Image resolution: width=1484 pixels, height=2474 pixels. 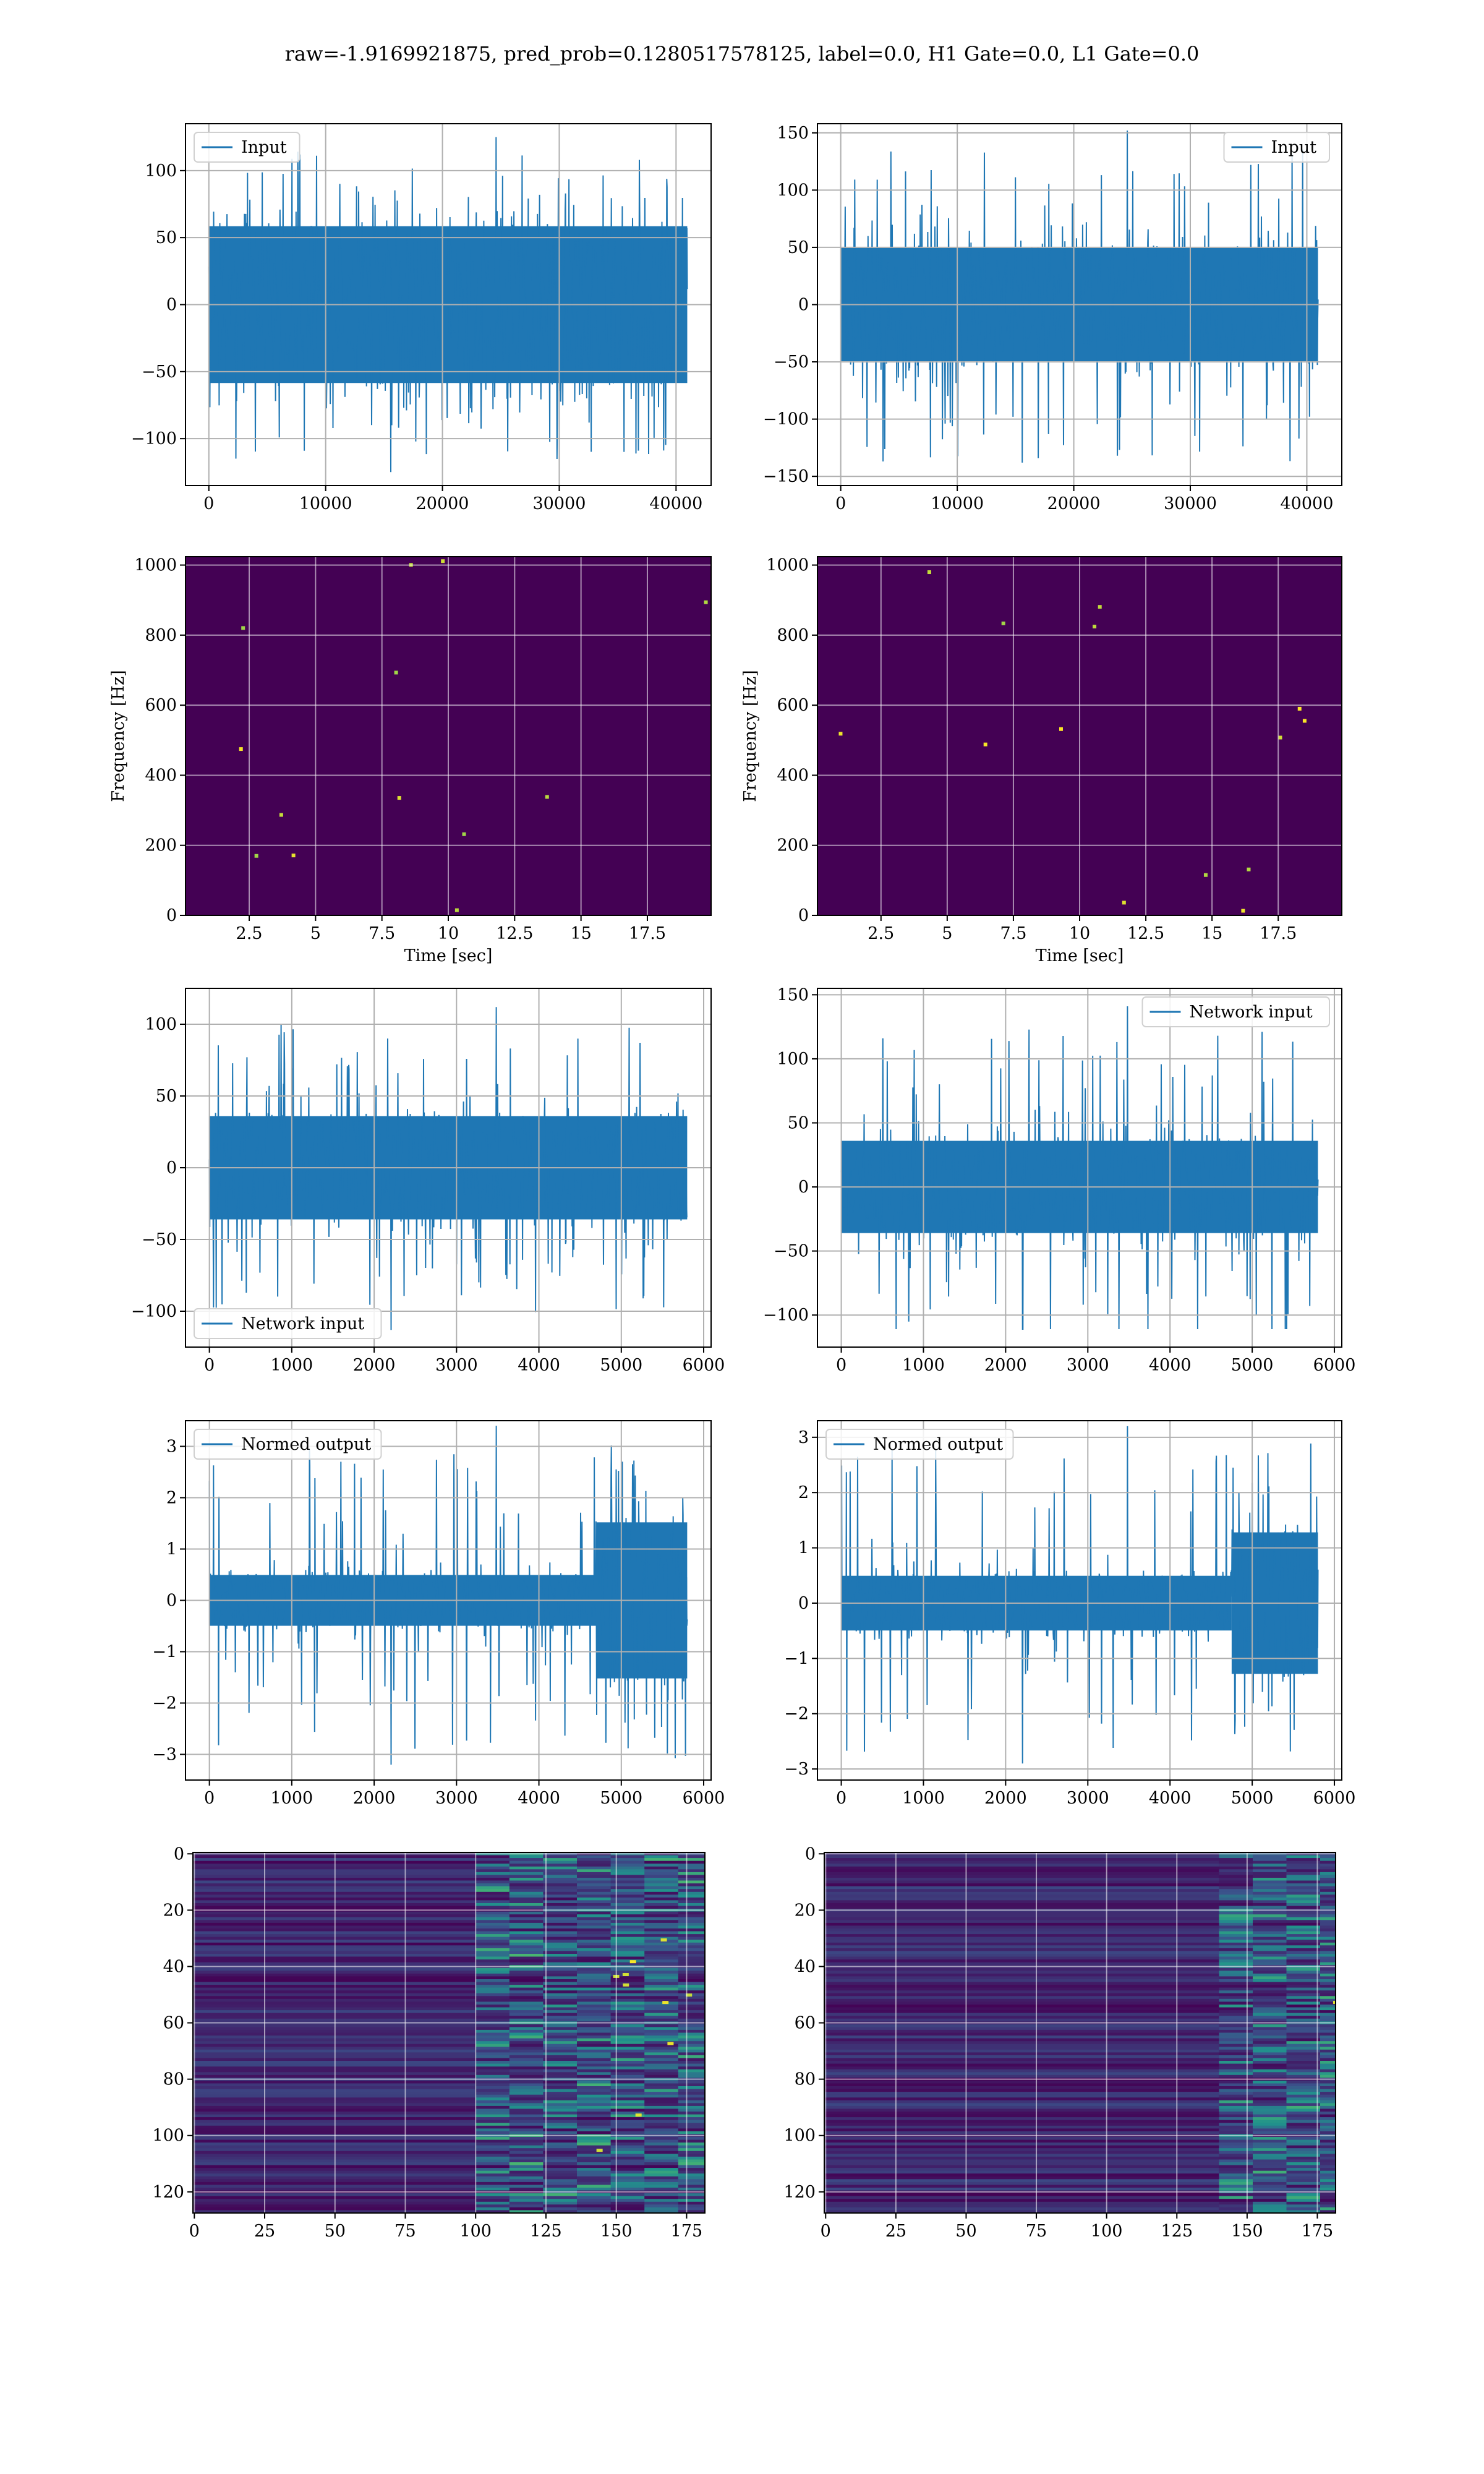 What do you see at coordinates (786, 476) in the screenshot?
I see `y-tick-label: −150` at bounding box center [786, 476].